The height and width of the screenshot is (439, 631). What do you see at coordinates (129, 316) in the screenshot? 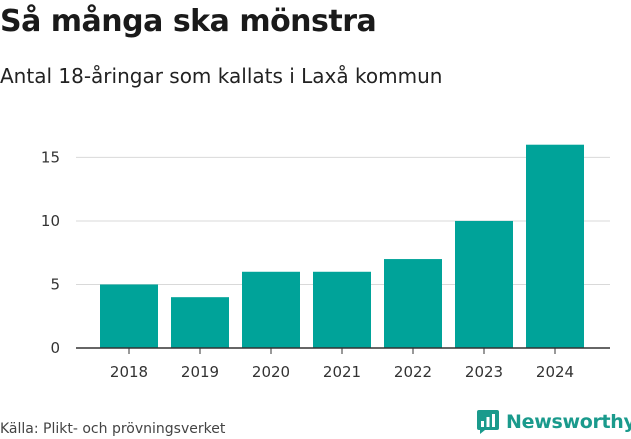
I see `bar-2018` at bounding box center [129, 316].